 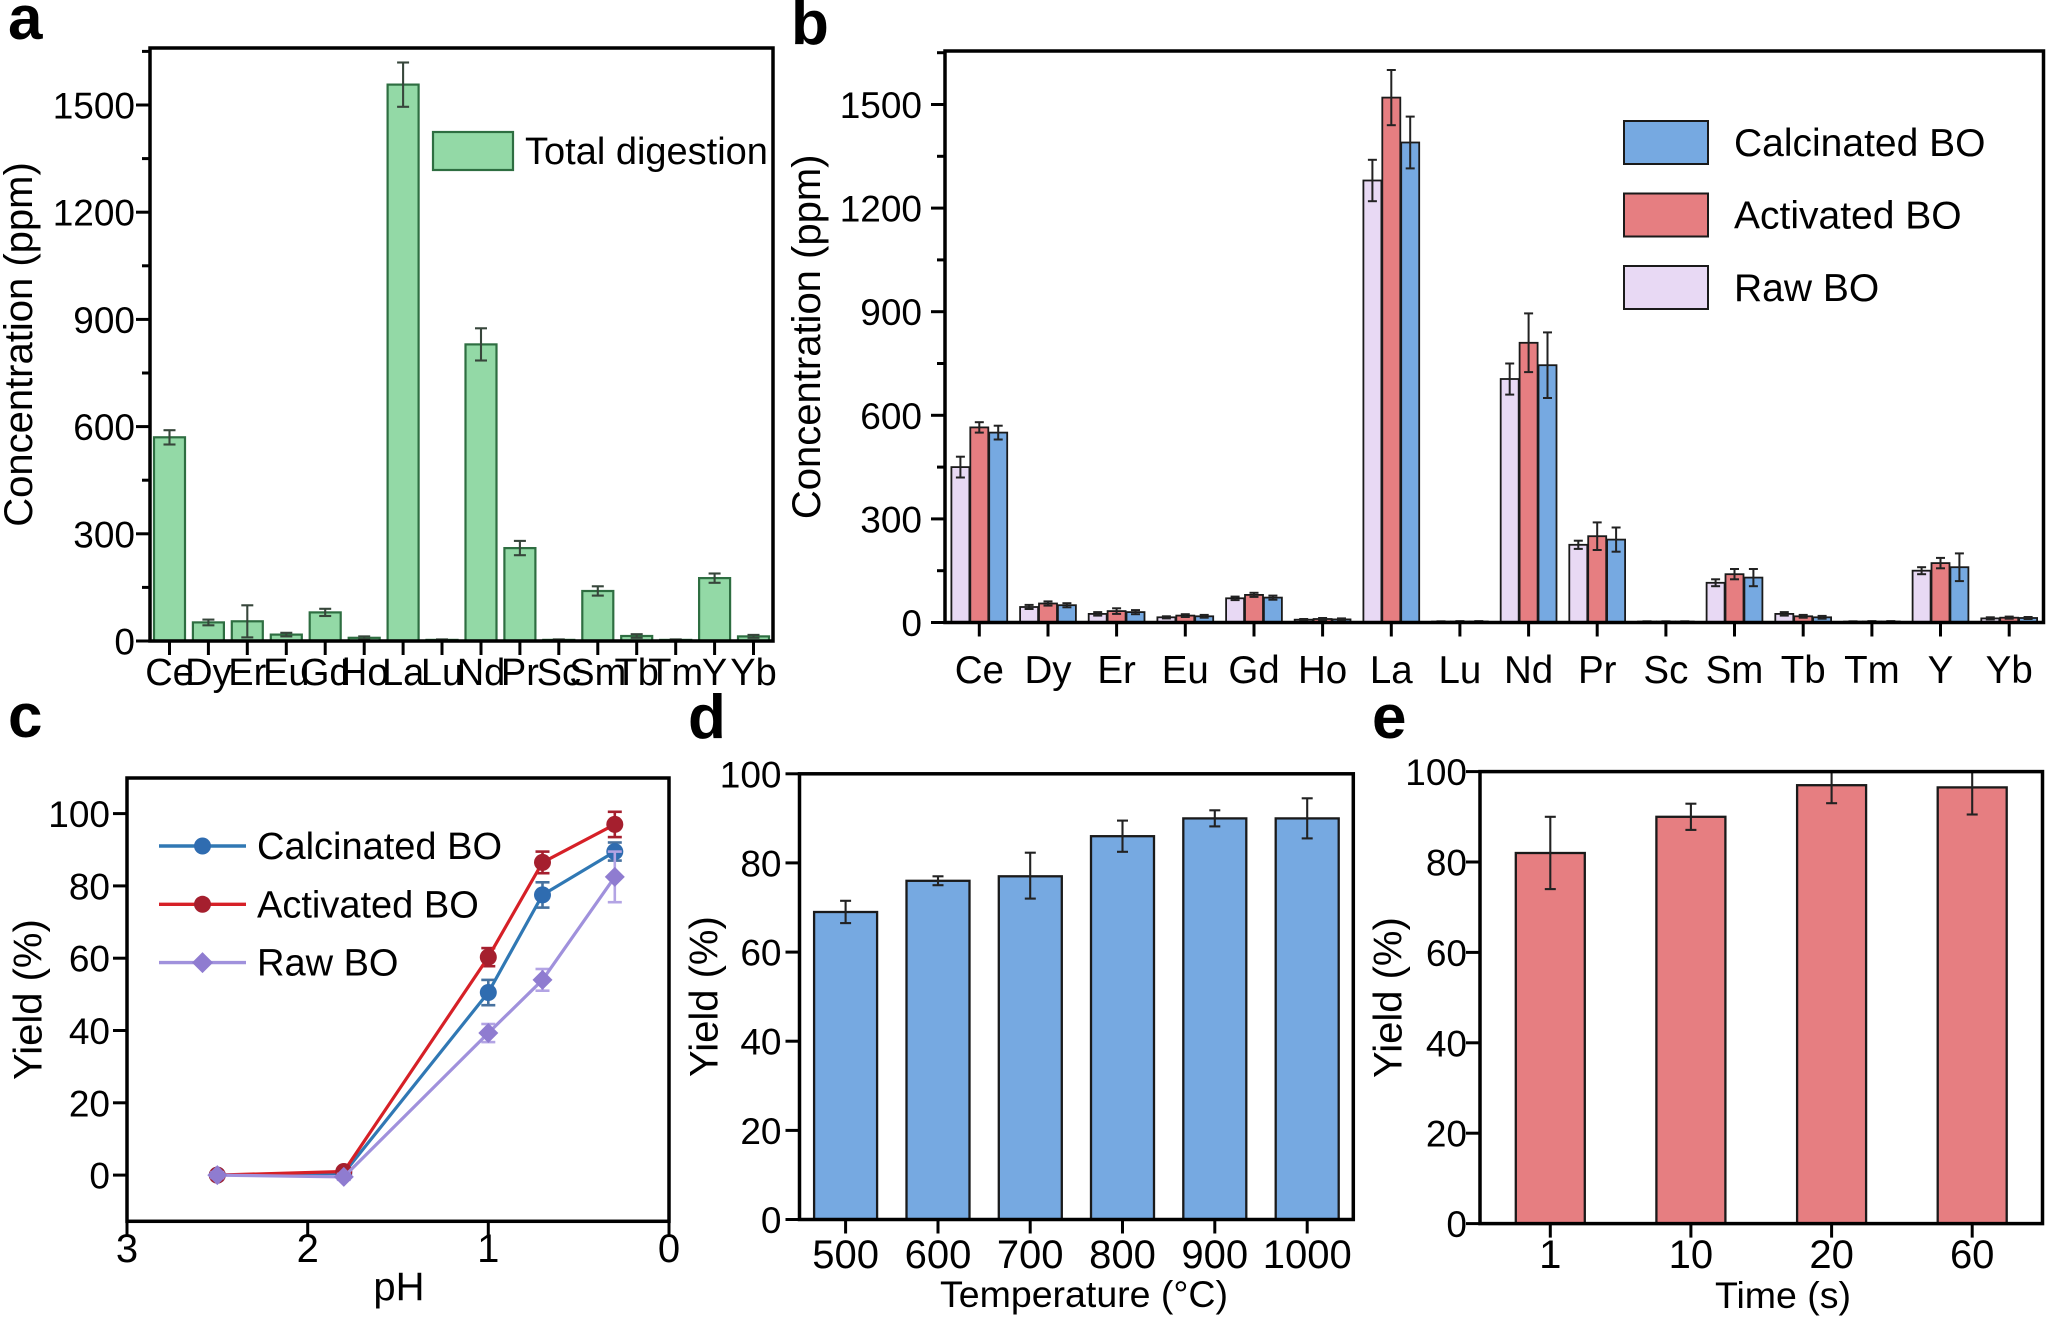 What do you see at coordinates (308, 1249) in the screenshot?
I see `svg-text: 2` at bounding box center [308, 1249].